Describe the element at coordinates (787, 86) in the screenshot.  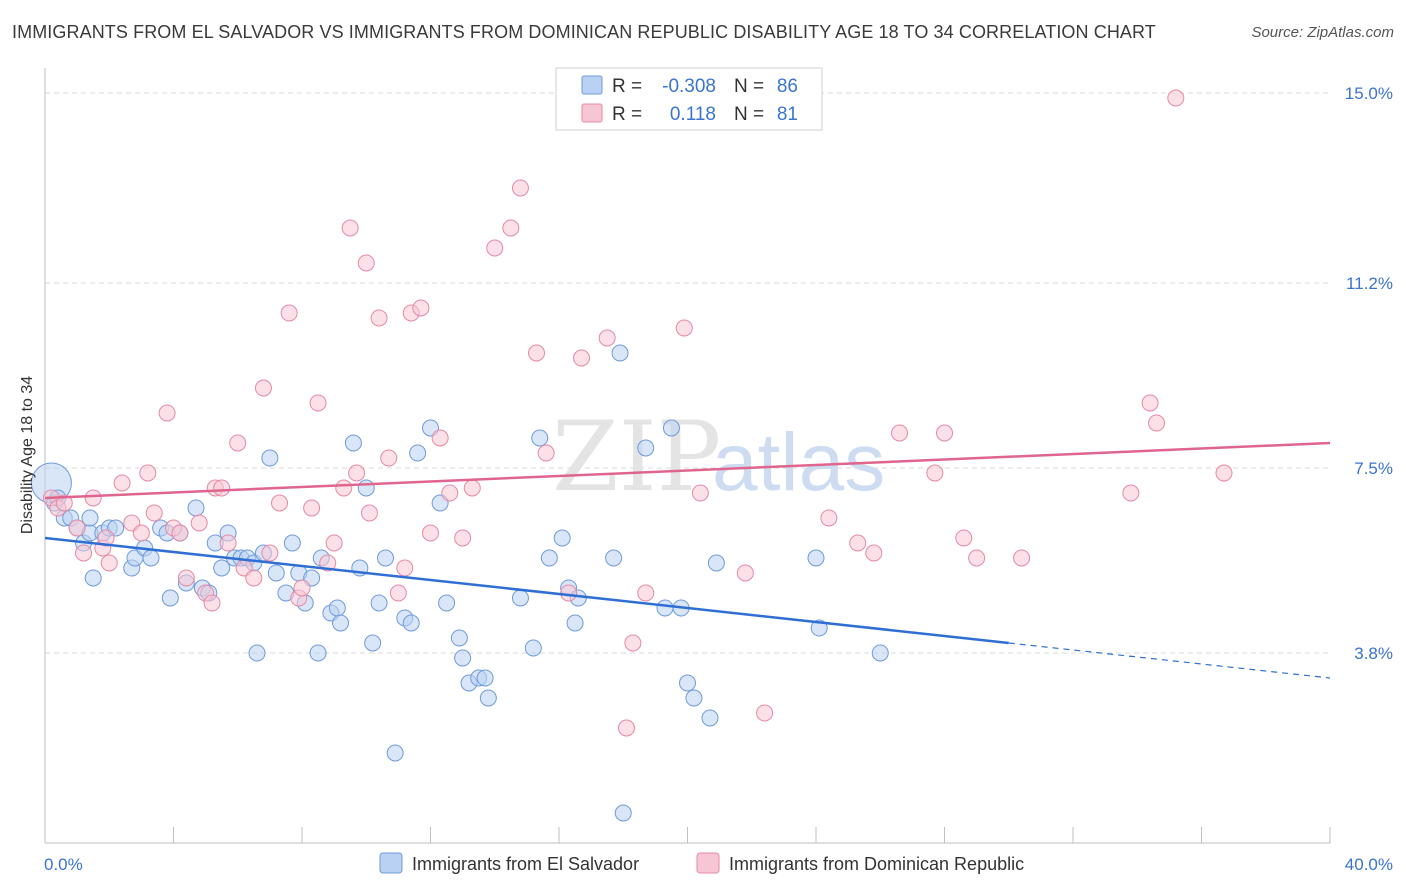
I see `legend-n-value-0: 86` at that location.